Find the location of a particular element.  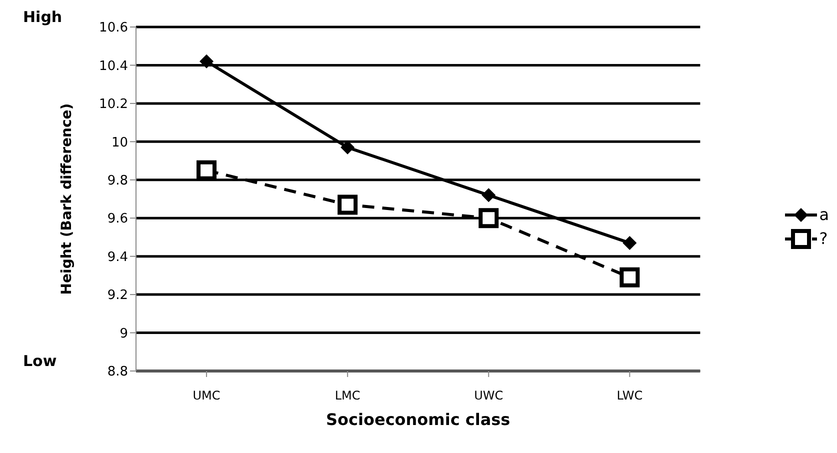

x-tick-label: LWC is located at coordinates (629, 395).